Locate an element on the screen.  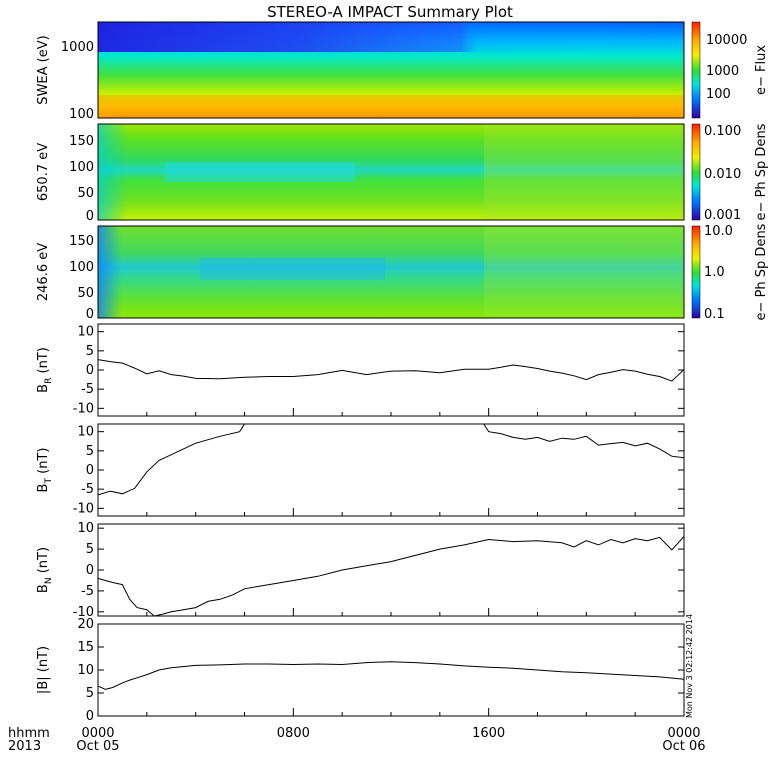
swea-frame is located at coordinates (391, 70).